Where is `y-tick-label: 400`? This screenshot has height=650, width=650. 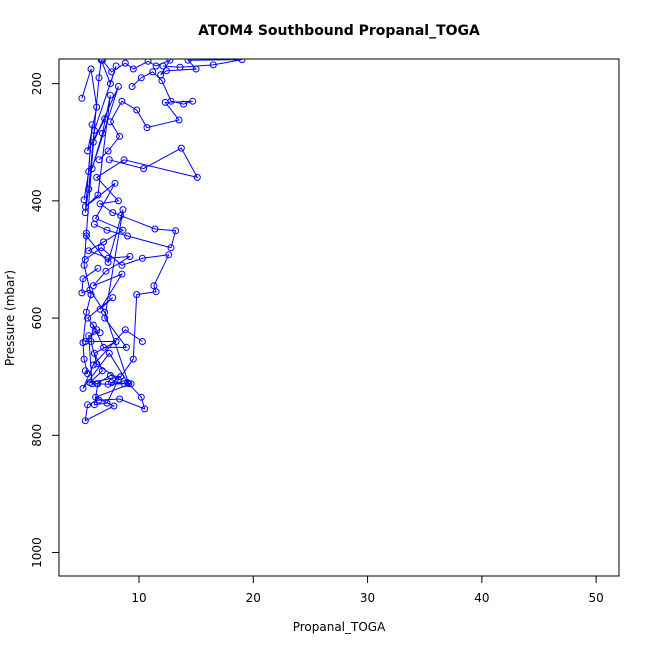 y-tick-label: 400 is located at coordinates (37, 200).